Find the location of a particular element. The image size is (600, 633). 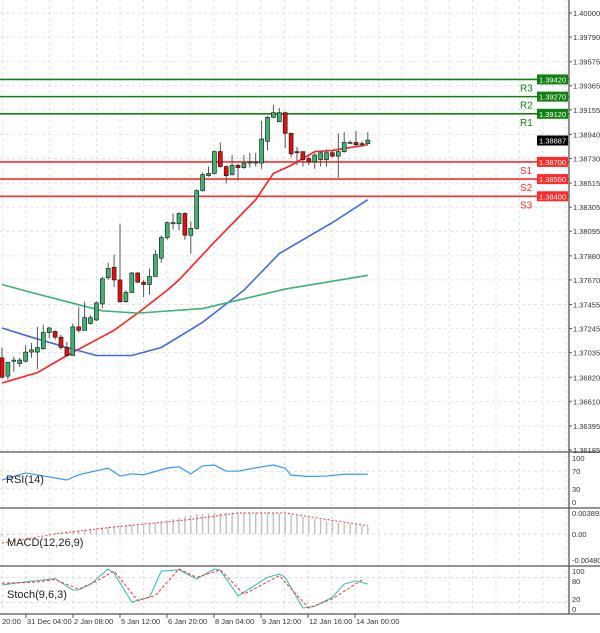

stoch-signal-line is located at coordinates (182, 588).